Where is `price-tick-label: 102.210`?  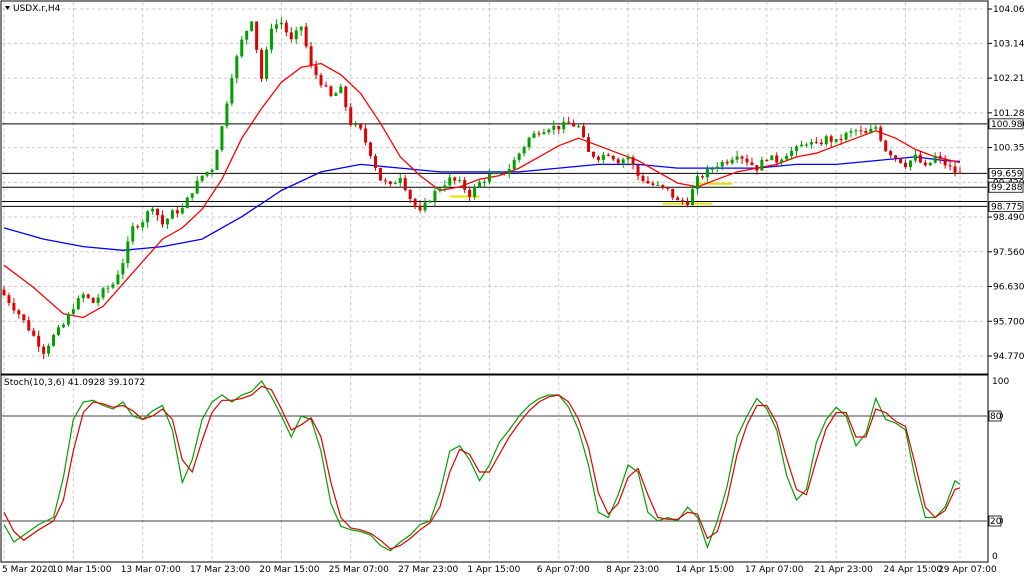
price-tick-label: 102.210 is located at coordinates (1008, 79).